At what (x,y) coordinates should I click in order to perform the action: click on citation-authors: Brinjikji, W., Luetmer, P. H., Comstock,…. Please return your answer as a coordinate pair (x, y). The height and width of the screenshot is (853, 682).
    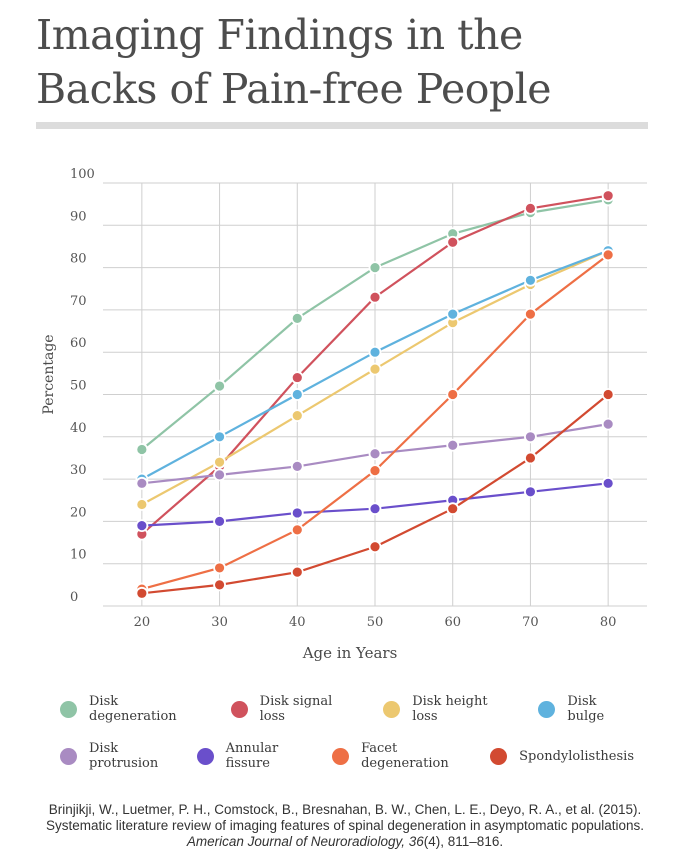
    Looking at the image, I should click on (345, 817).